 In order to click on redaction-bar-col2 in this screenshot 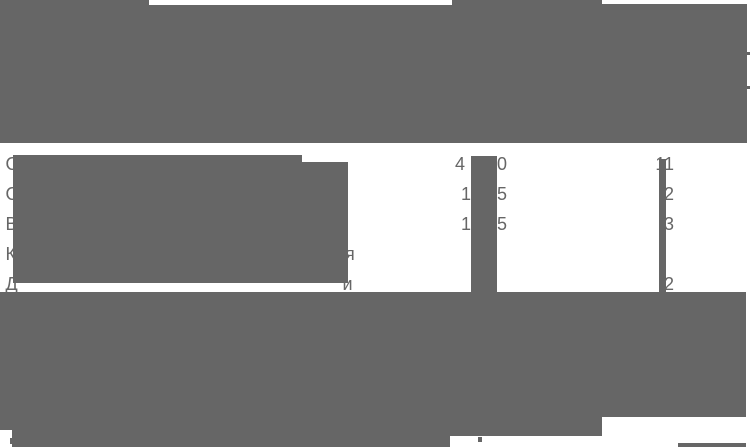, I will do `click(662, 225)`.